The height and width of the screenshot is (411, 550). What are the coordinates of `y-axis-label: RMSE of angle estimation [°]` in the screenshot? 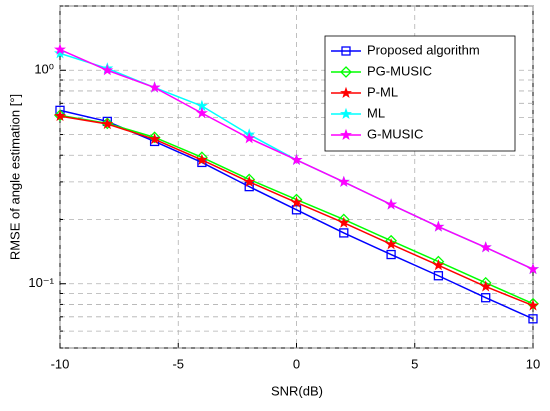 It's located at (14, 177).